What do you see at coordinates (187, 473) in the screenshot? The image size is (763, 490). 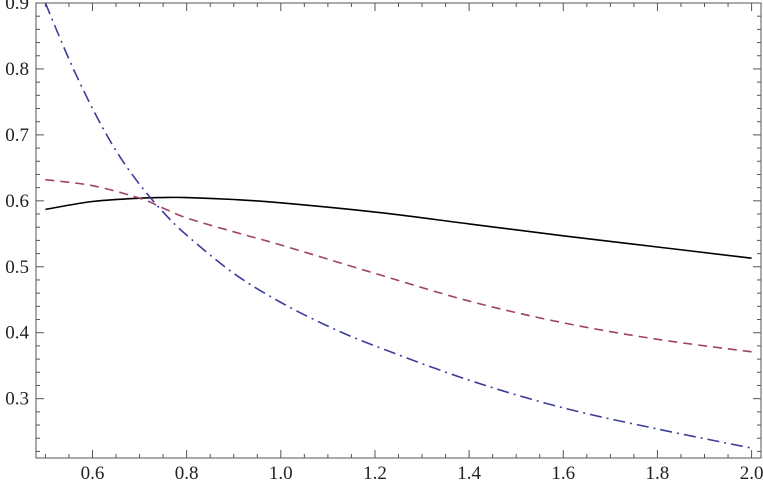 I see `x-tick-label: 0.8` at bounding box center [187, 473].